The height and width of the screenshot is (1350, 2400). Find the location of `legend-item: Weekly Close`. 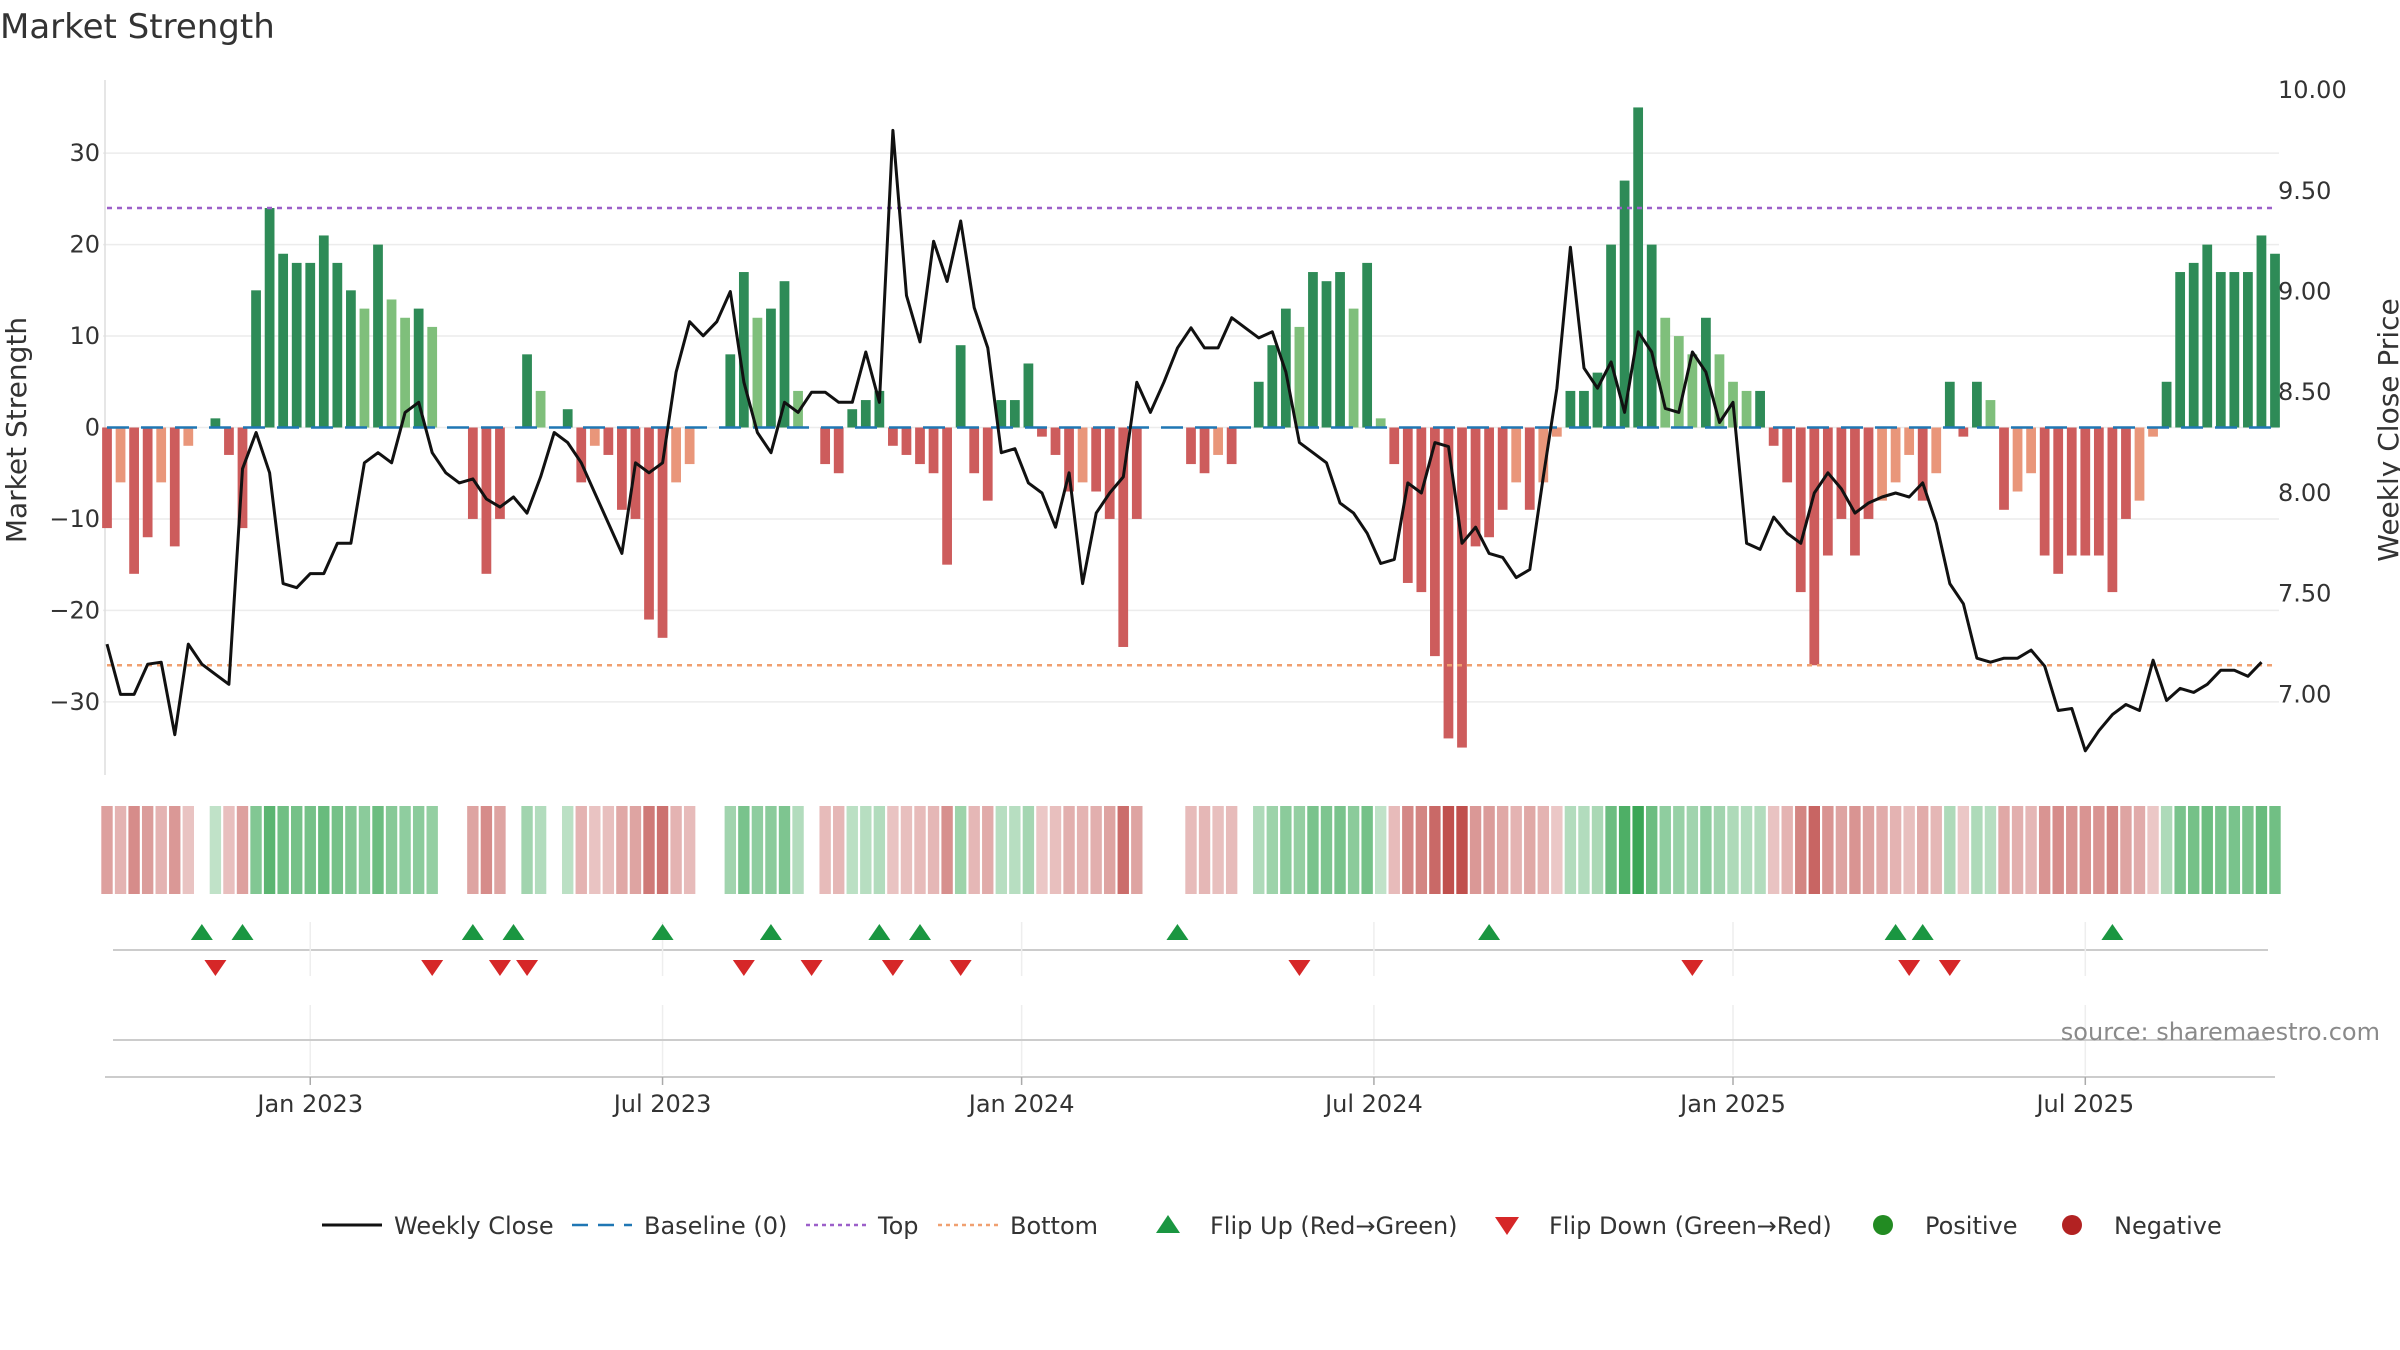

legend-item: Weekly Close is located at coordinates (438, 1226).